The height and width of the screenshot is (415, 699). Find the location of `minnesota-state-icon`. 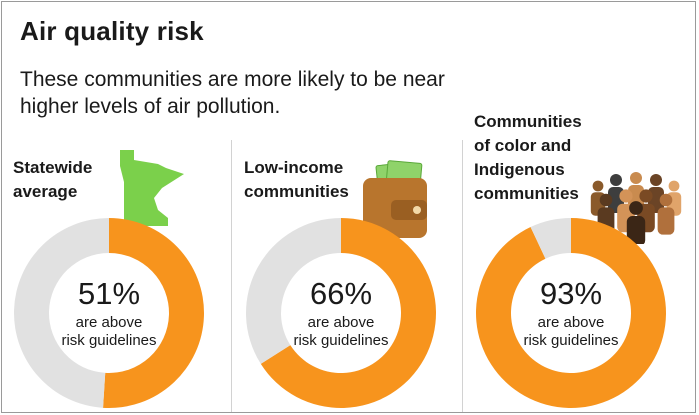

minnesota-state-icon is located at coordinates (152, 188).